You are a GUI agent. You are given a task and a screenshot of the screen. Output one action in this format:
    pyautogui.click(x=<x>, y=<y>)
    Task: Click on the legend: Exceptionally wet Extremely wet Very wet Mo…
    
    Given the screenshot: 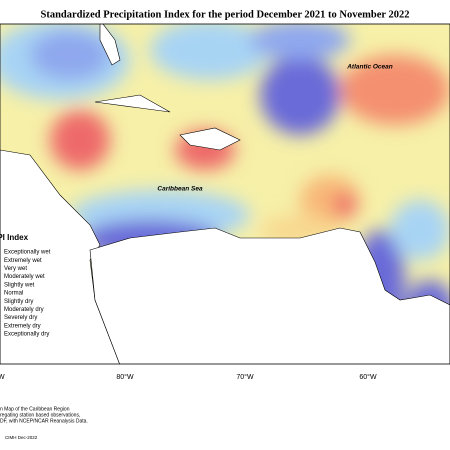 What is the action you would take?
    pyautogui.click(x=27, y=294)
    